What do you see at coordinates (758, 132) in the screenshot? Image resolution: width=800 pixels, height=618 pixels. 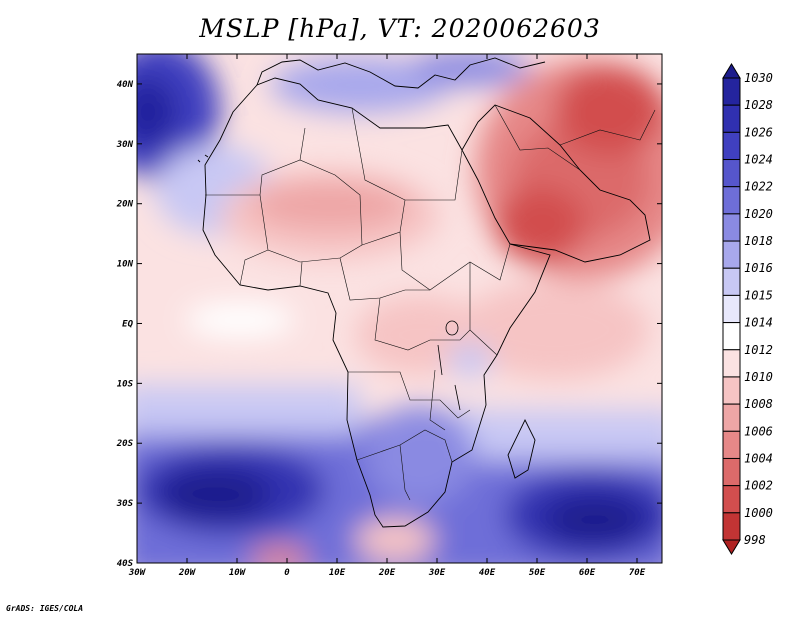 I see `colorbar-label: 1026` at bounding box center [758, 132].